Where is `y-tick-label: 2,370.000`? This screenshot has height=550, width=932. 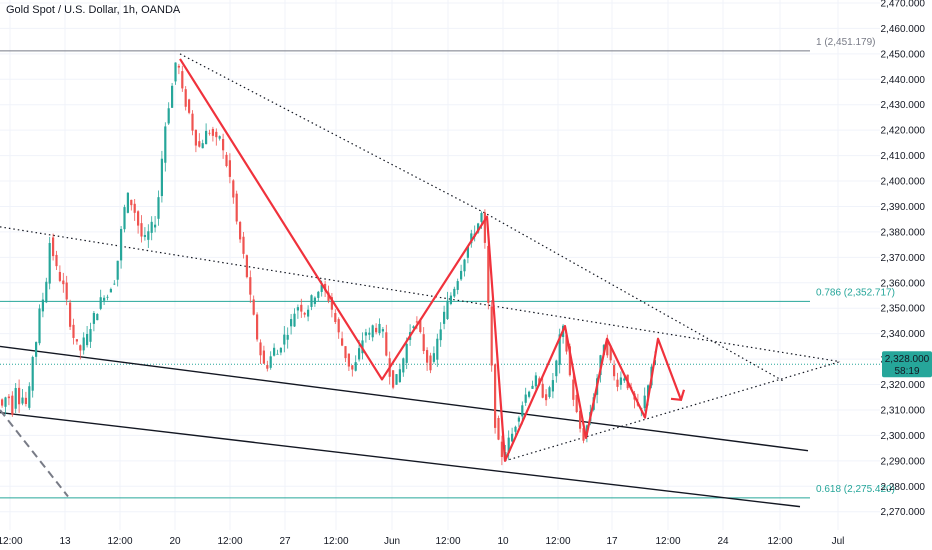 y-tick-label: 2,370.000 is located at coordinates (903, 258).